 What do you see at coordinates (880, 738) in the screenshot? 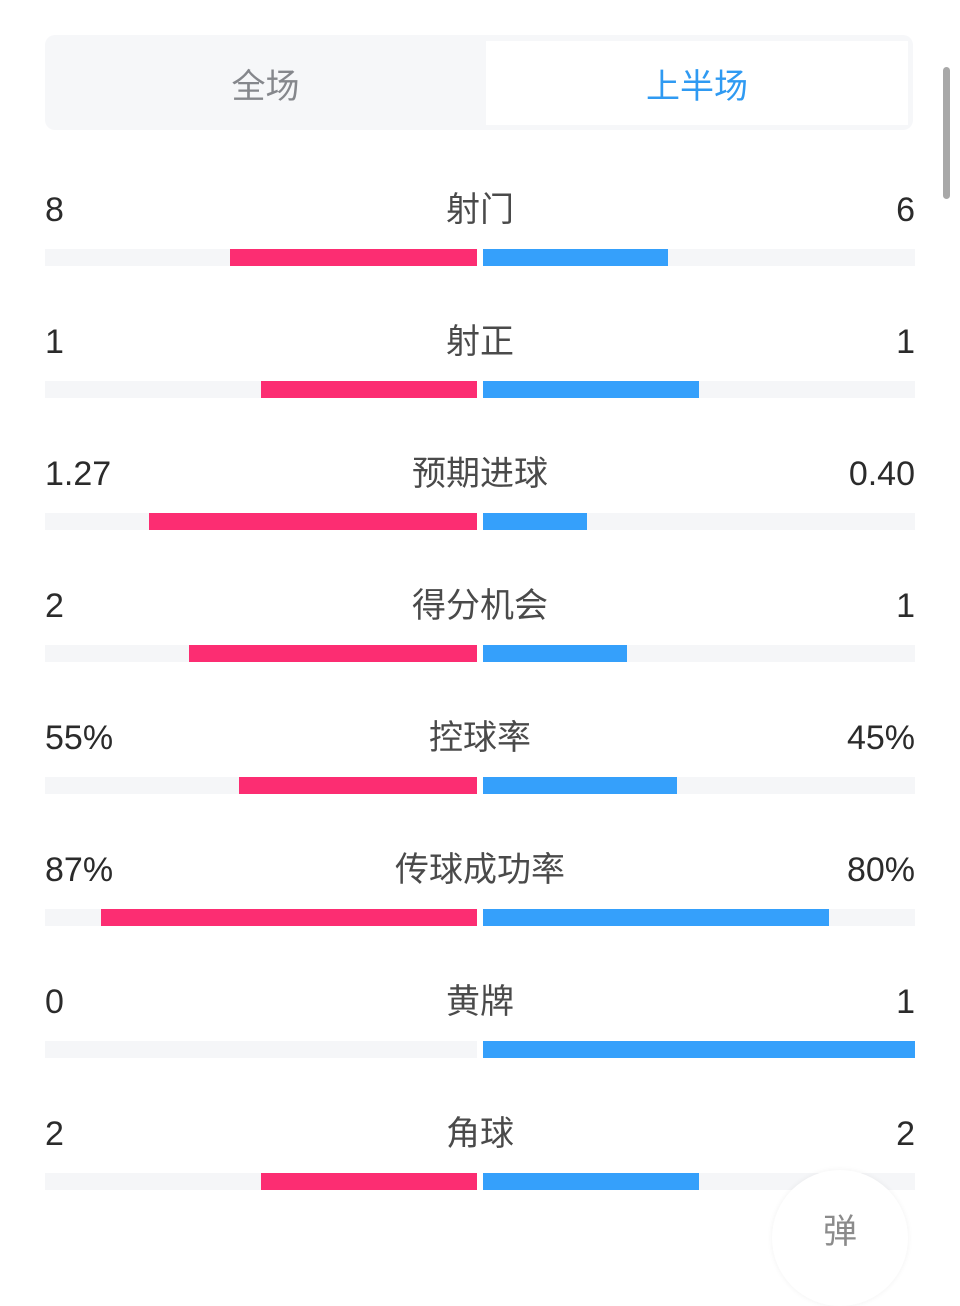
I see `away-value: 45%` at bounding box center [880, 738].